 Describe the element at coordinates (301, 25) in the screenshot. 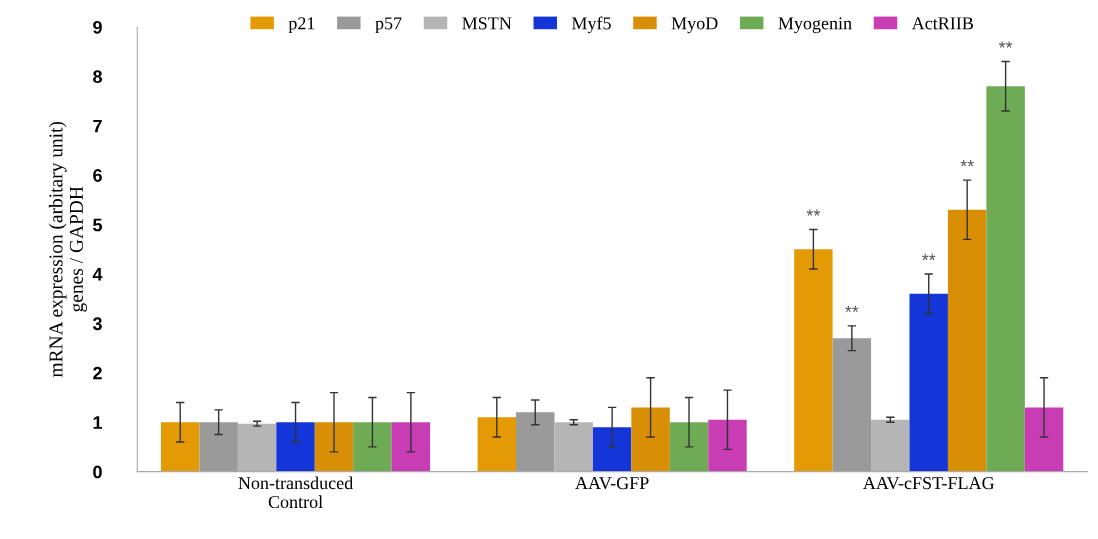

I see `legend-label: p21` at that location.